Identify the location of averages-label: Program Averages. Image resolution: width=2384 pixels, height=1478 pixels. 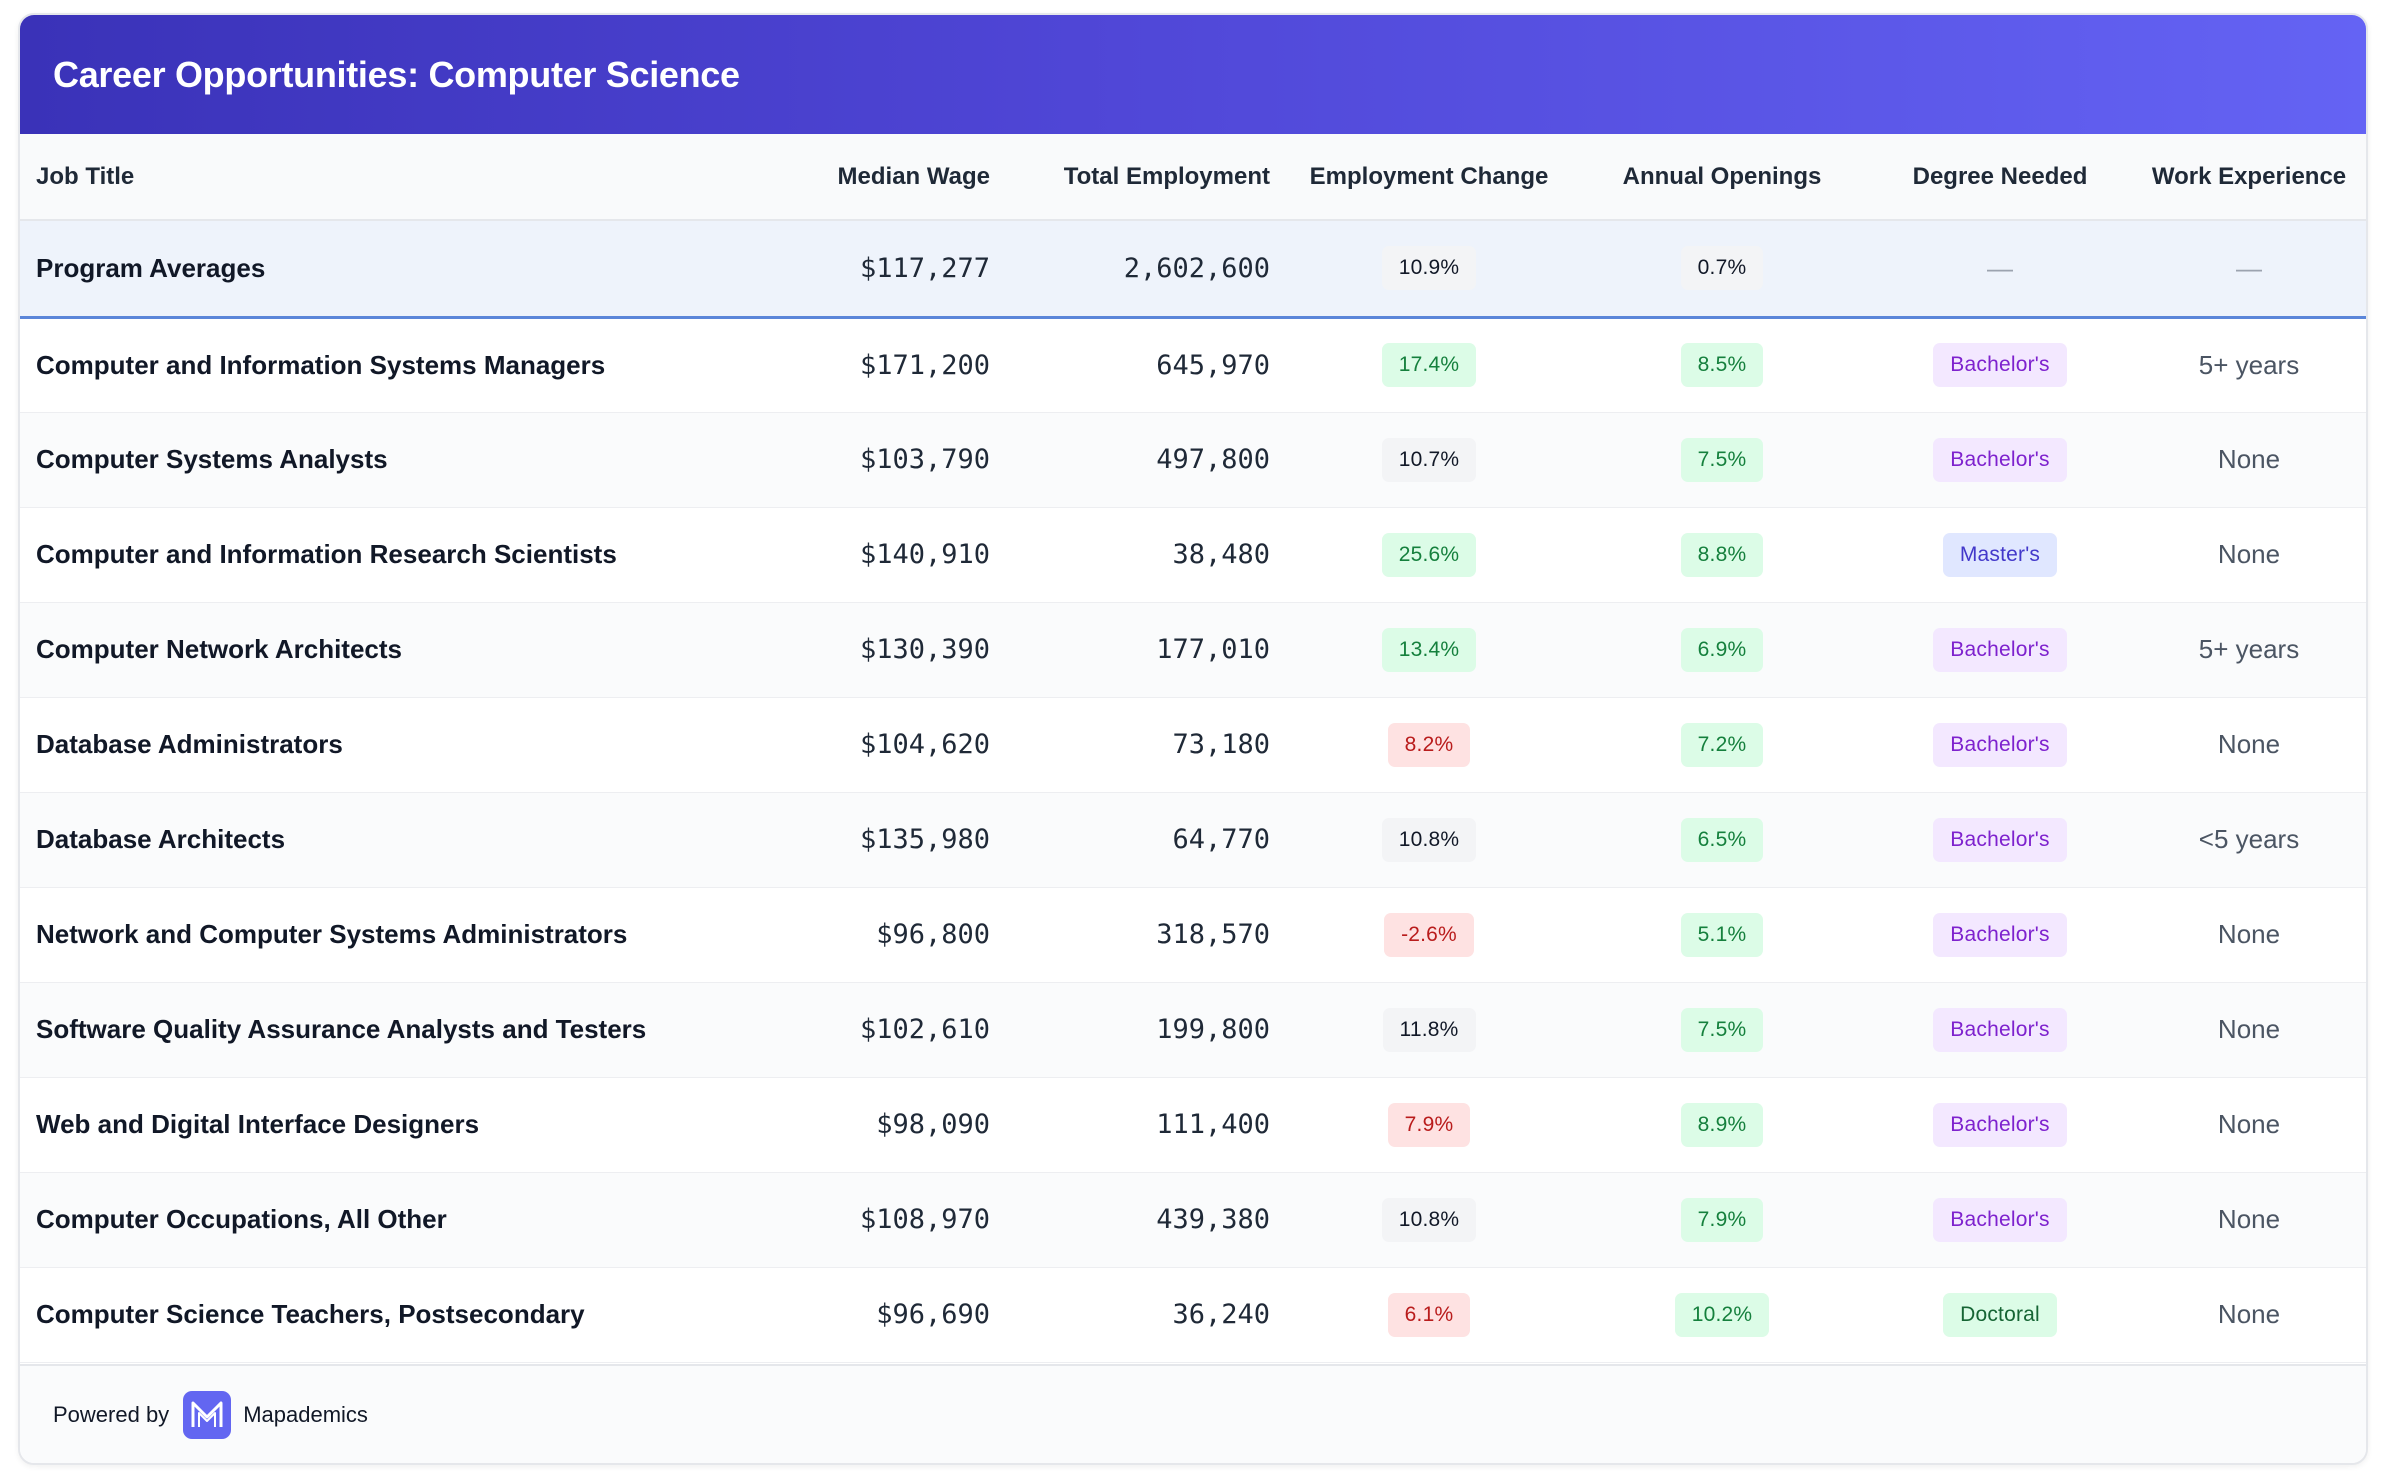
(400, 269).